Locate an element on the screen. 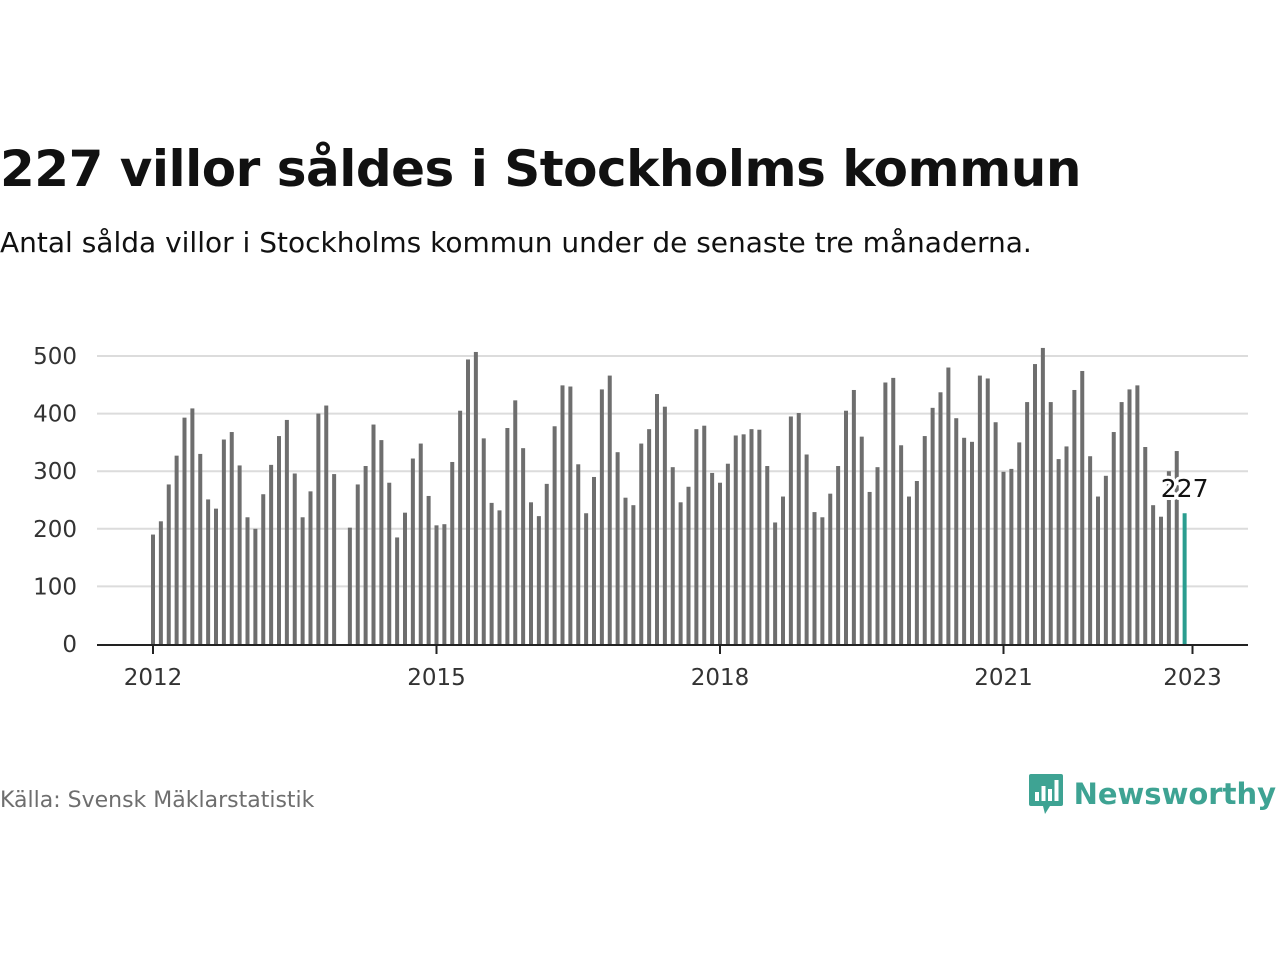 The image size is (1280, 960). chart-title: 227 villor såldes i Stockholms kommun is located at coordinates (540, 169).